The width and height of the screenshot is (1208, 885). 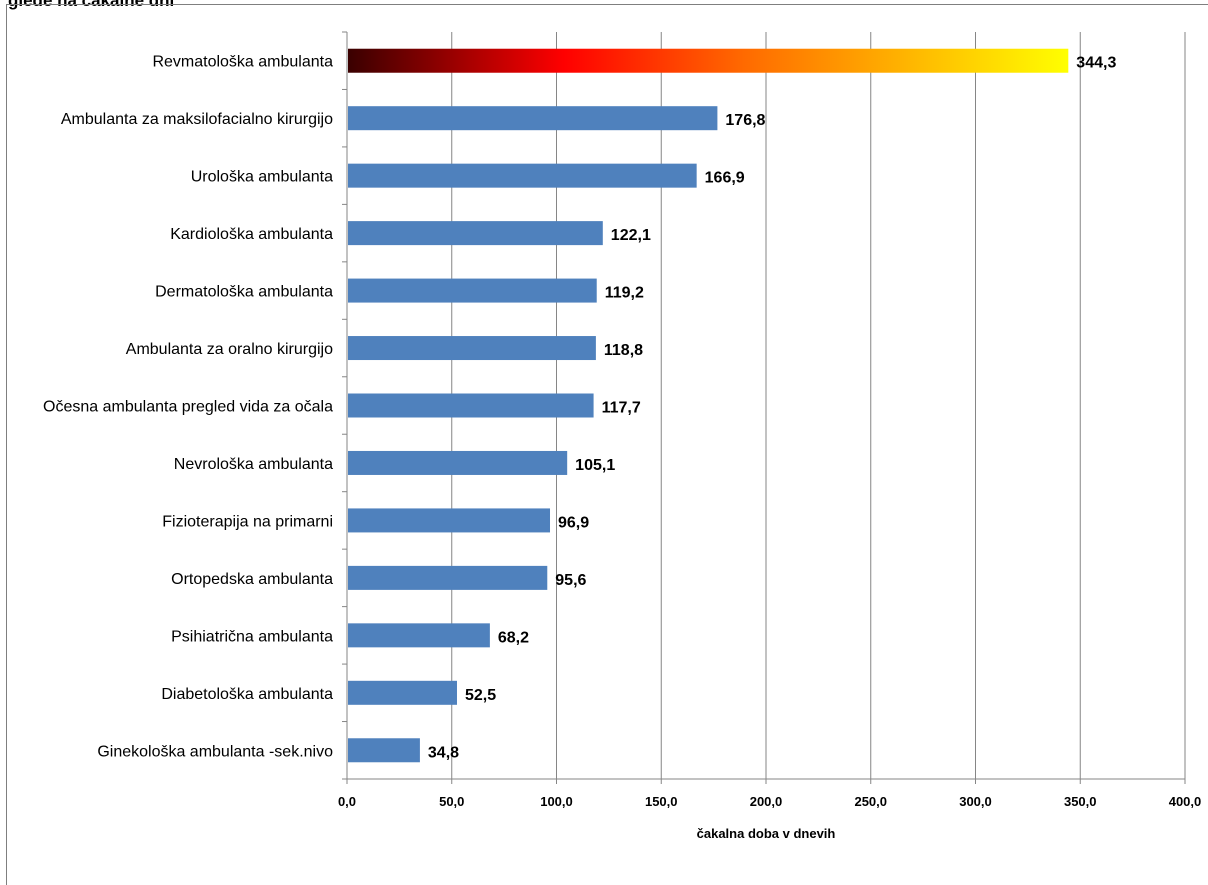 I want to click on x-tick-label: 150,0, so click(x=661, y=801).